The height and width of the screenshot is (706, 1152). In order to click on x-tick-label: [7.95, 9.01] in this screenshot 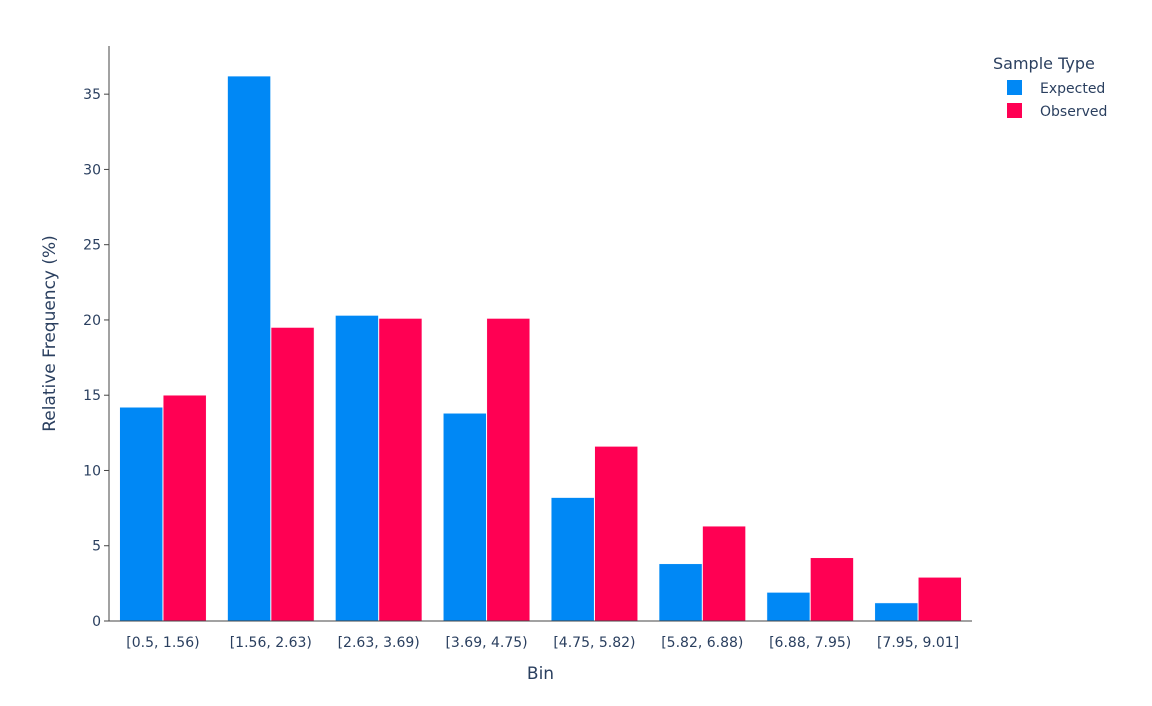, I will do `click(918, 643)`.